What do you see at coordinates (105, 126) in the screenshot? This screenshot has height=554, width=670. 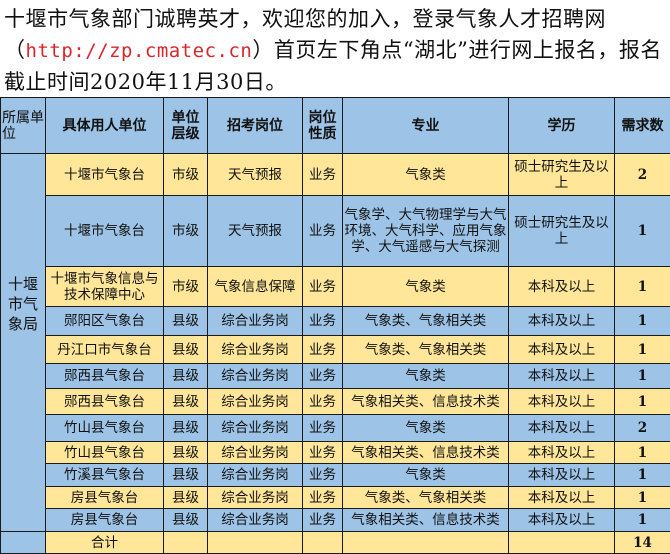 I see `column-header: 具体用人单位` at bounding box center [105, 126].